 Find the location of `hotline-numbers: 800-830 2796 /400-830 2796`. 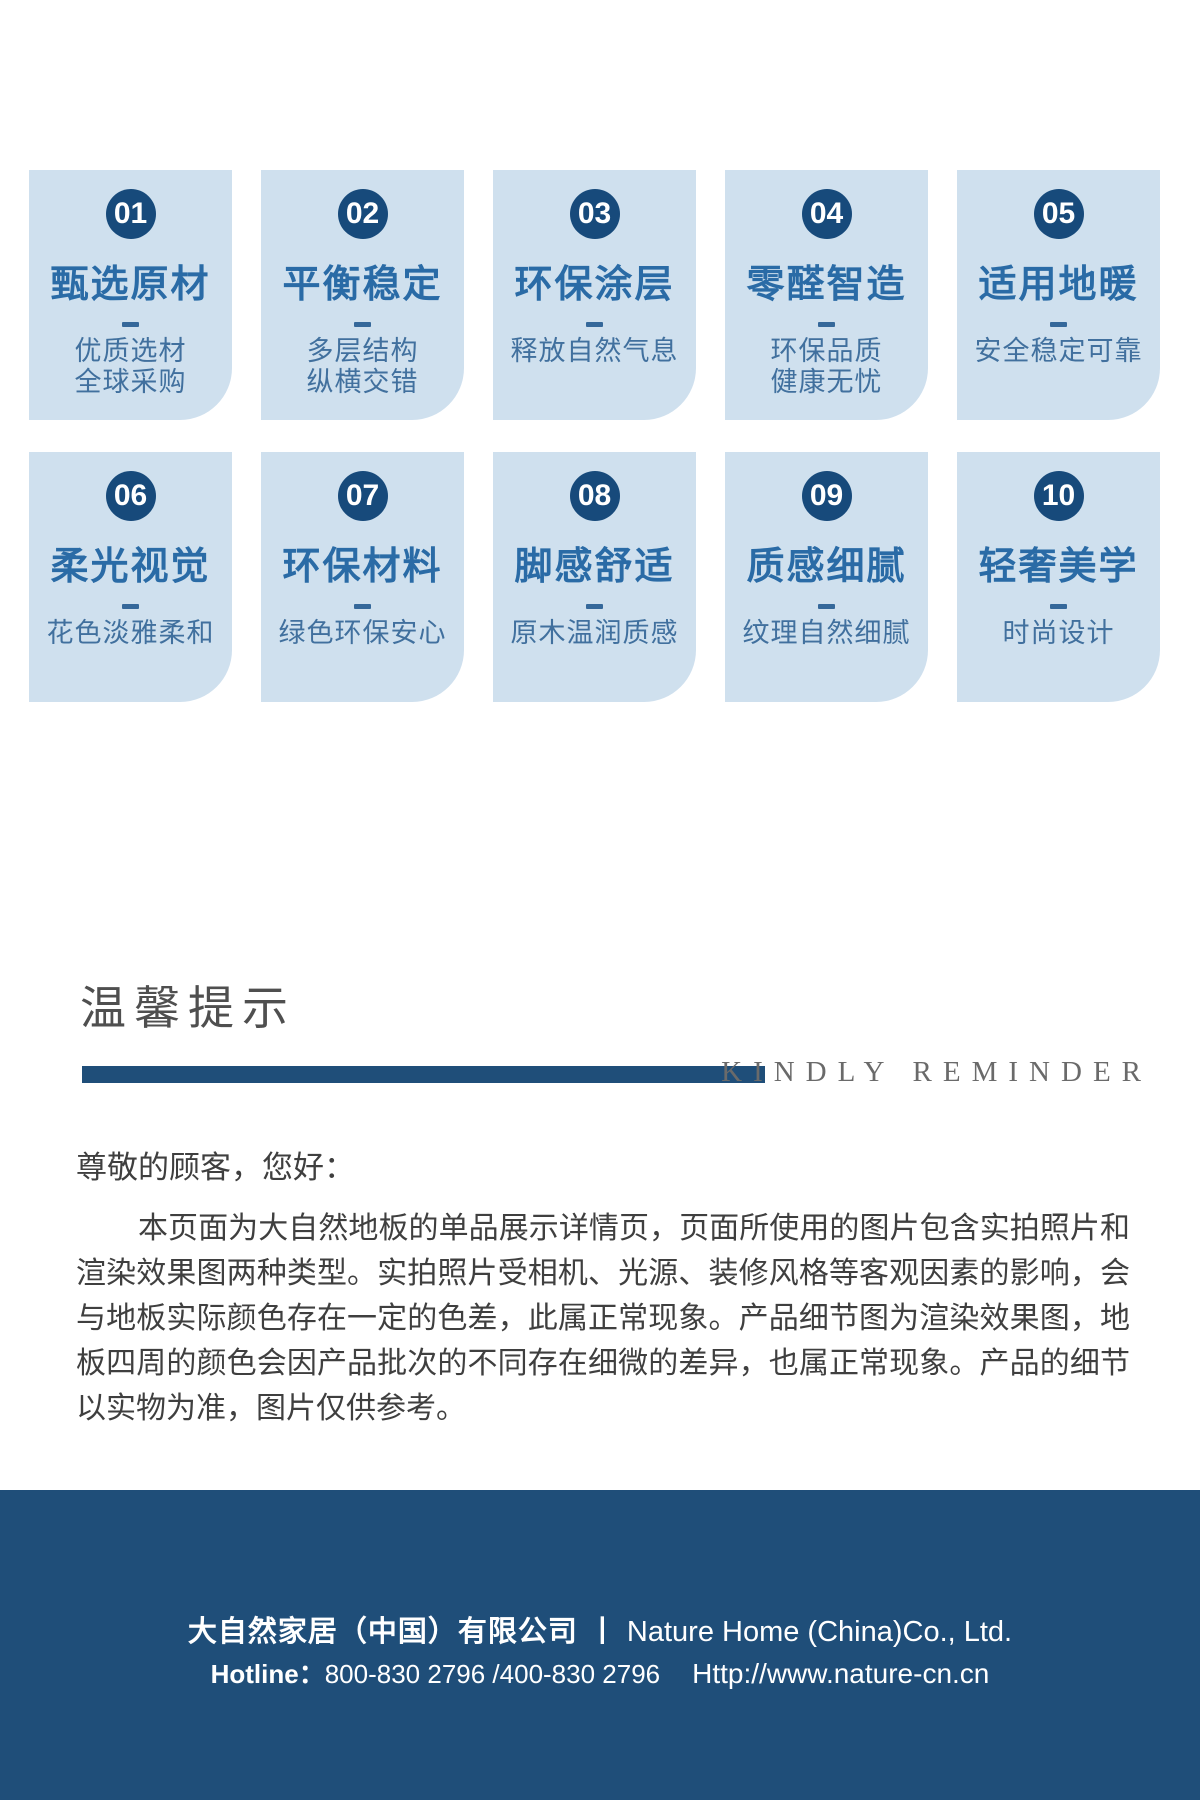

hotline-numbers: 800-830 2796 /400-830 2796 is located at coordinates (492, 1674).